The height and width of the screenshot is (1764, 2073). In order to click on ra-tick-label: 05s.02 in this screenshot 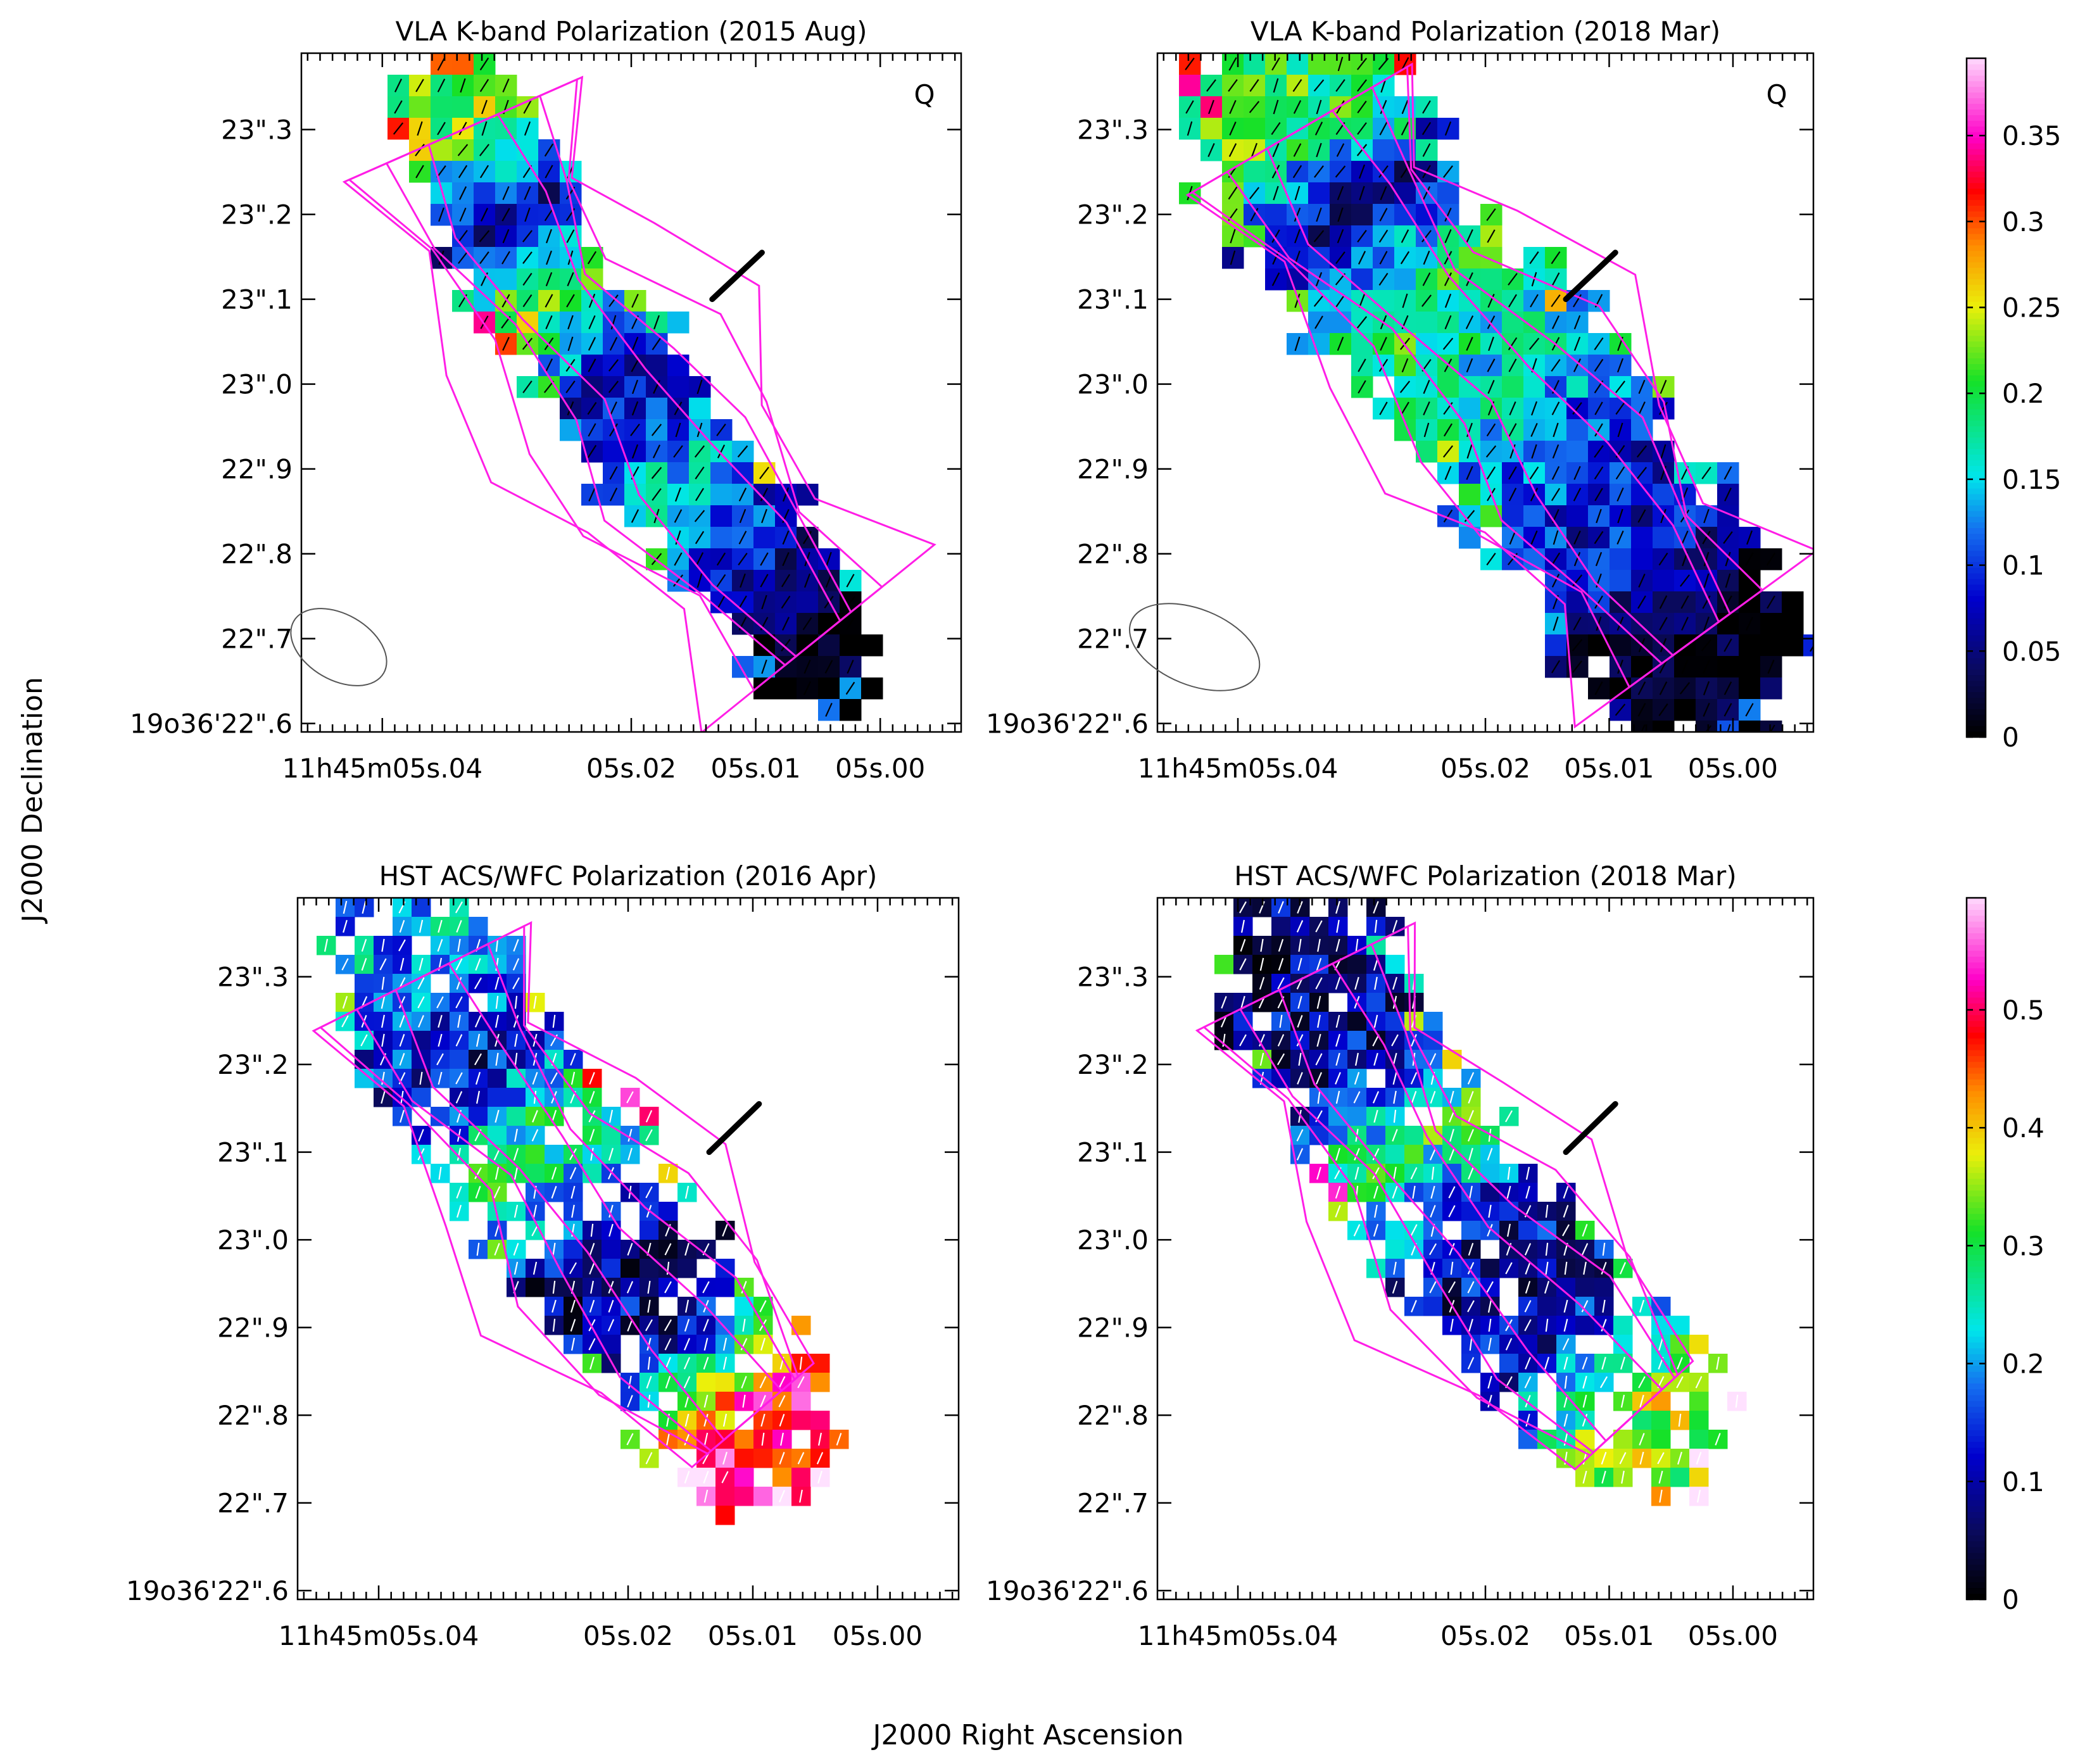, I will do `click(1485, 768)`.